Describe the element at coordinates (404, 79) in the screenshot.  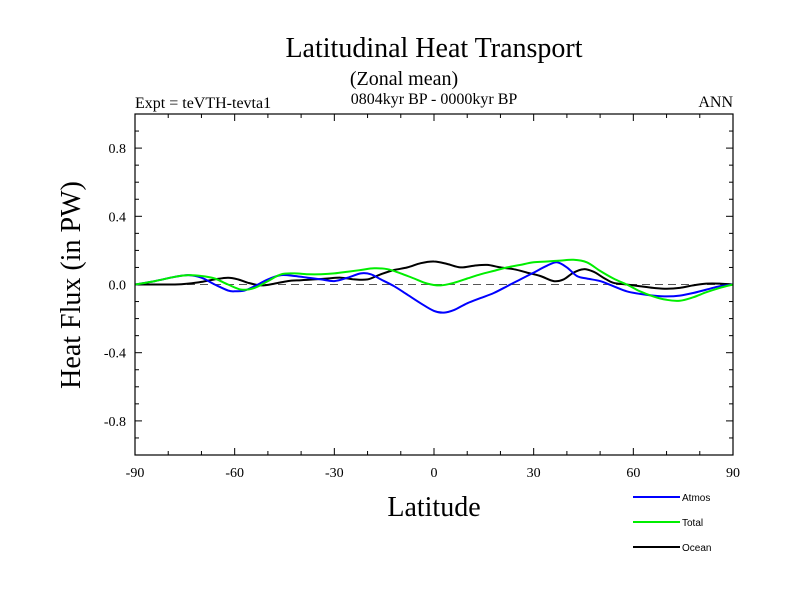
I see `chart-subtitle: (Zonal mean)` at that location.